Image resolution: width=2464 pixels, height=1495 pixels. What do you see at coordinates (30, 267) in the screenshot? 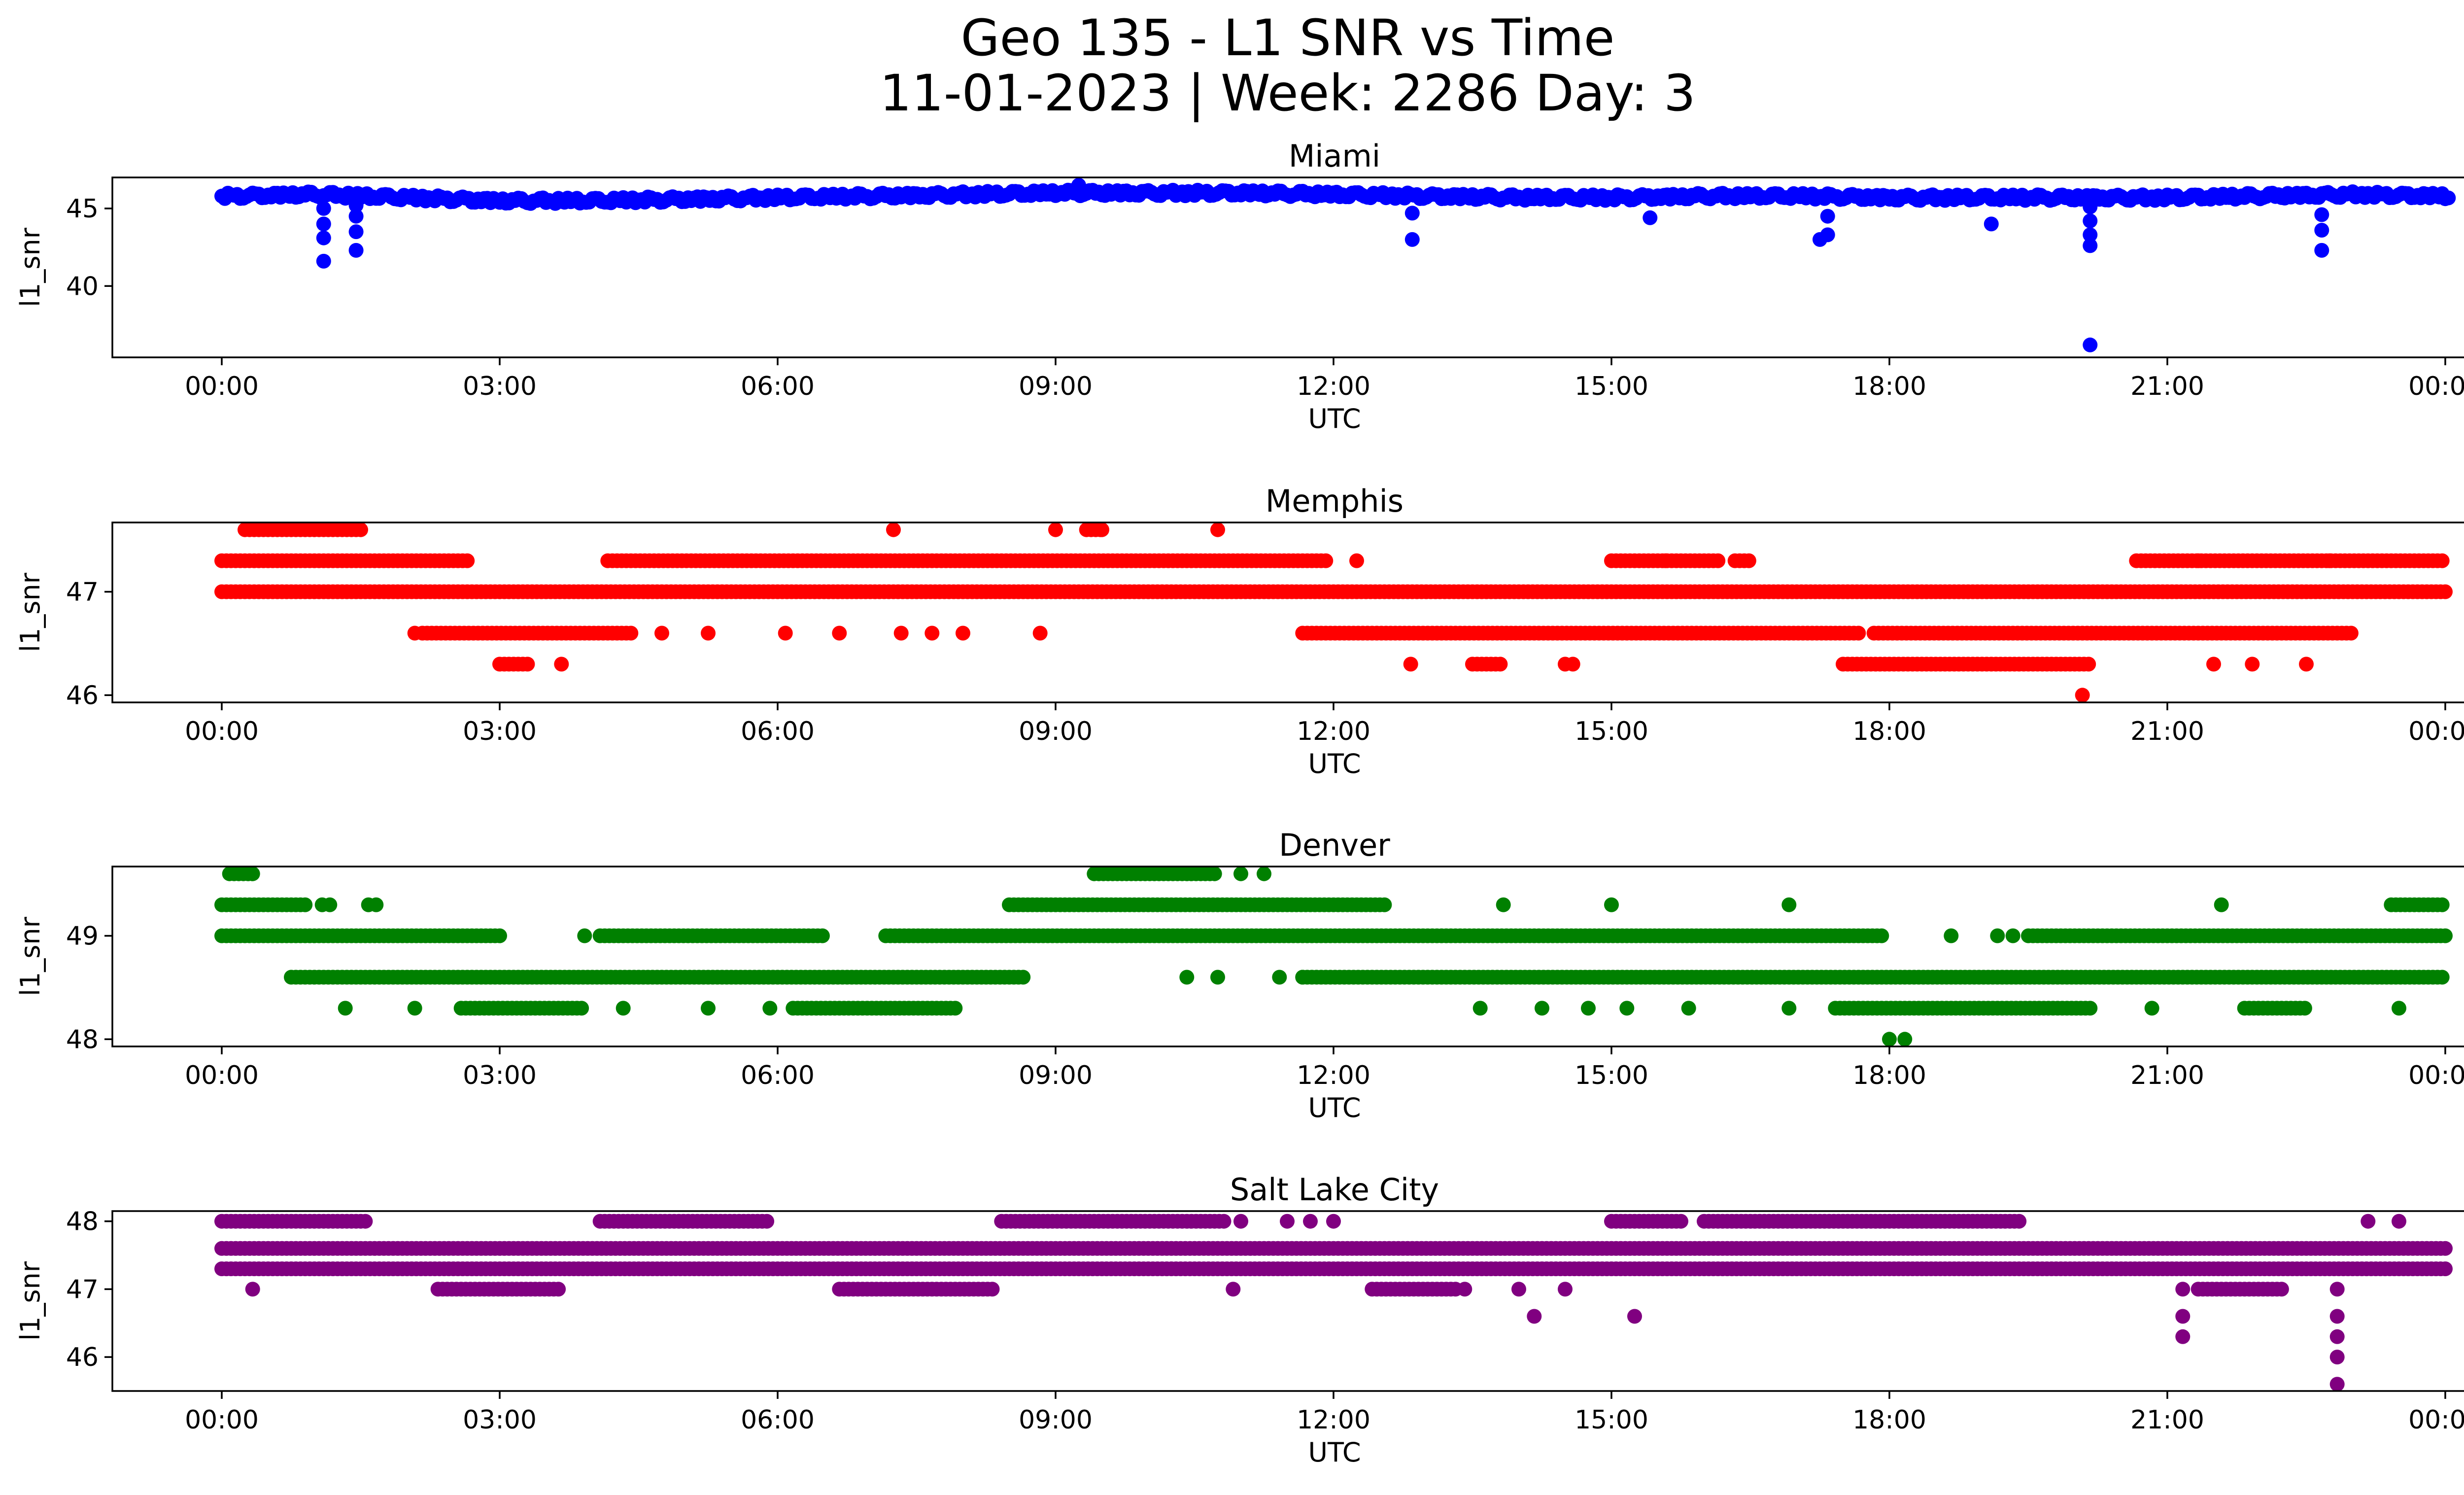
I see `miami-ylabel: l1_snr` at bounding box center [30, 267].